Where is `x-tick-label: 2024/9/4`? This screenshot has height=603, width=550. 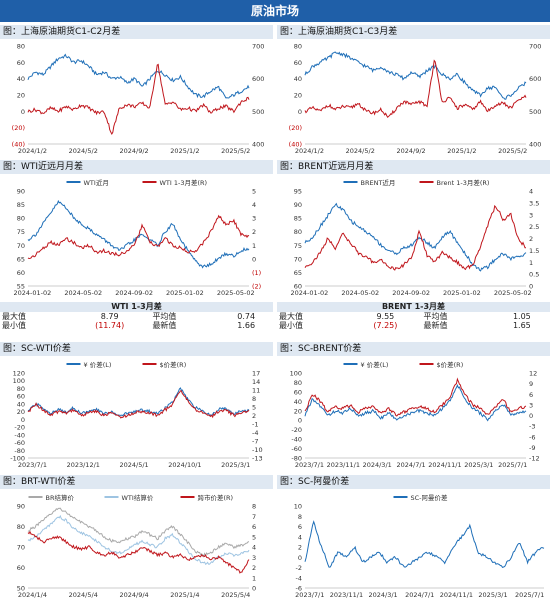
x-tick-label: 2024/9/4 is located at coordinates (133, 595).